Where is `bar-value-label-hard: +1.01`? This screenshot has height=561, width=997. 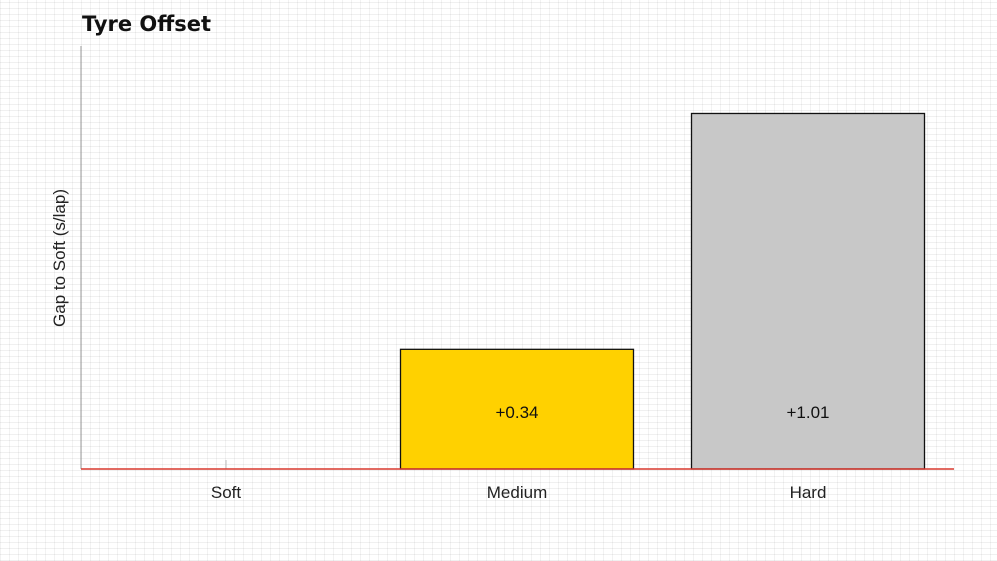
bar-value-label-hard: +1.01 is located at coordinates (807, 412).